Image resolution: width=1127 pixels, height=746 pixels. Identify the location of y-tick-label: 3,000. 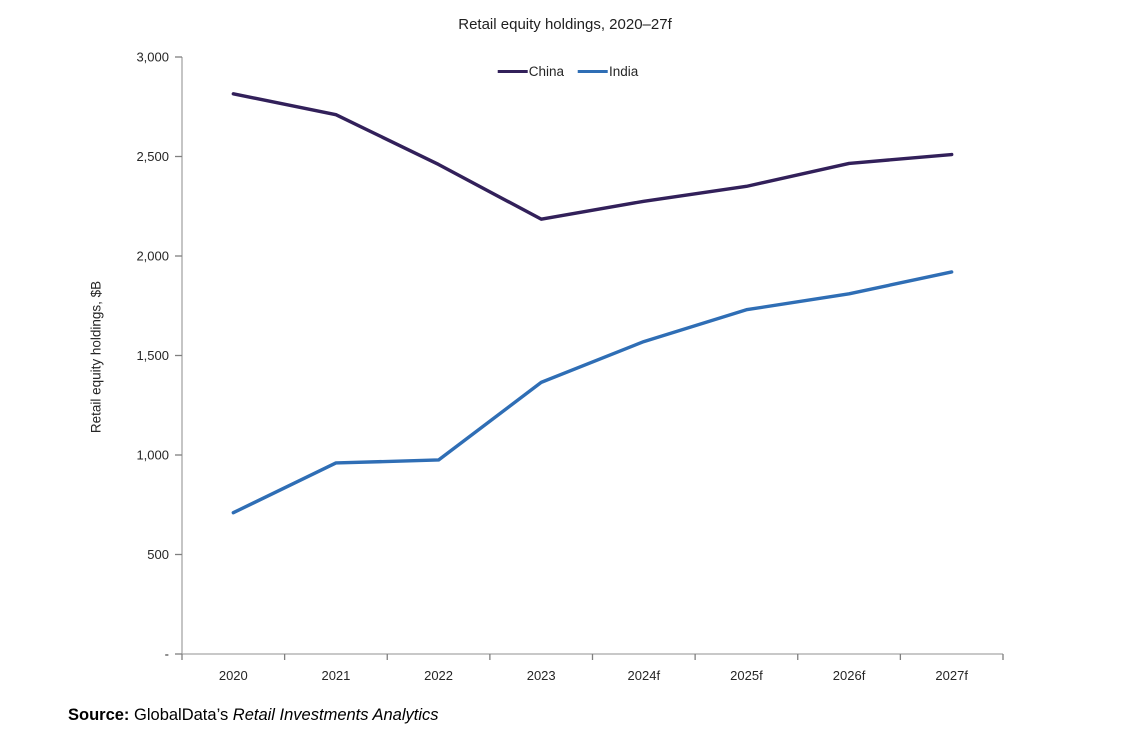
(152, 57).